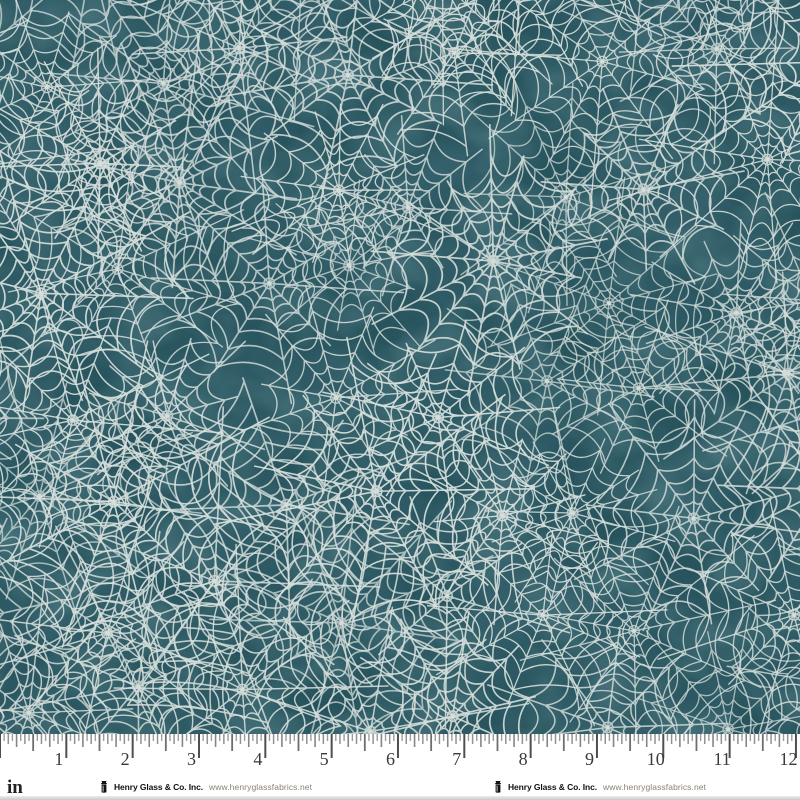  Describe the element at coordinates (400, 798) in the screenshot. I see `bottom-border` at that location.